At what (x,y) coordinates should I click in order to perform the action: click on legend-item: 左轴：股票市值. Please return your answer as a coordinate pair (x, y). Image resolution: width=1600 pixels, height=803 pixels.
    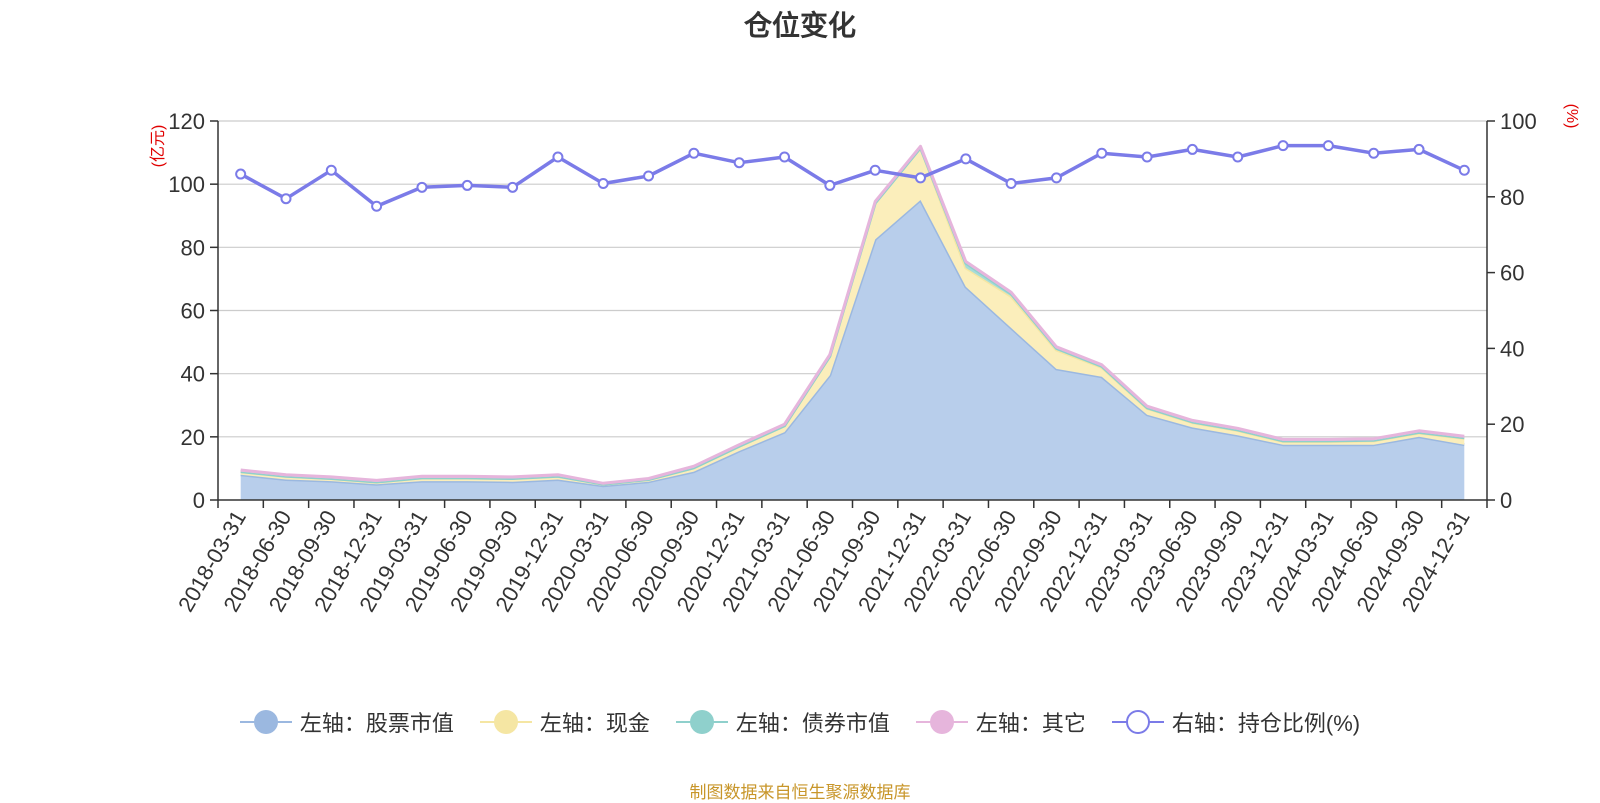
    Looking at the image, I should click on (346, 722).